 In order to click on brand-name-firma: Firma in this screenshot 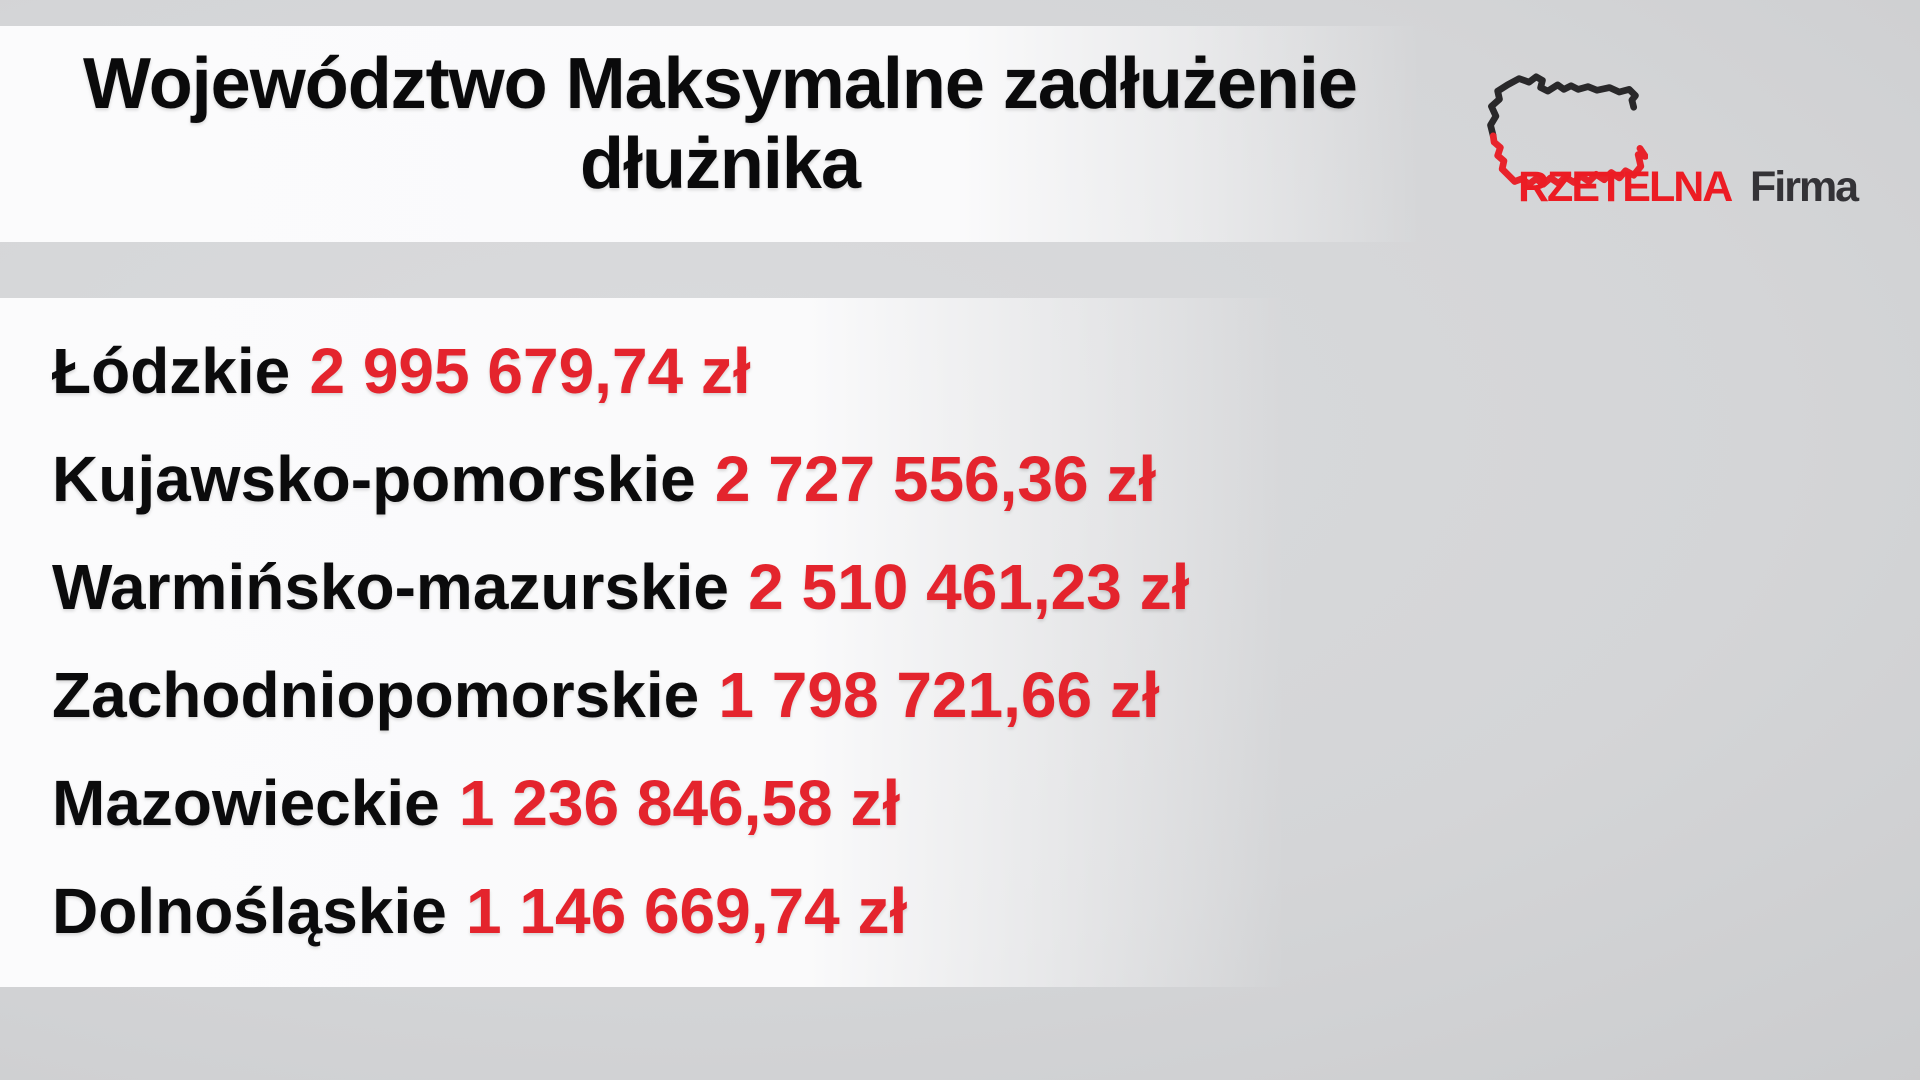, I will do `click(1804, 187)`.